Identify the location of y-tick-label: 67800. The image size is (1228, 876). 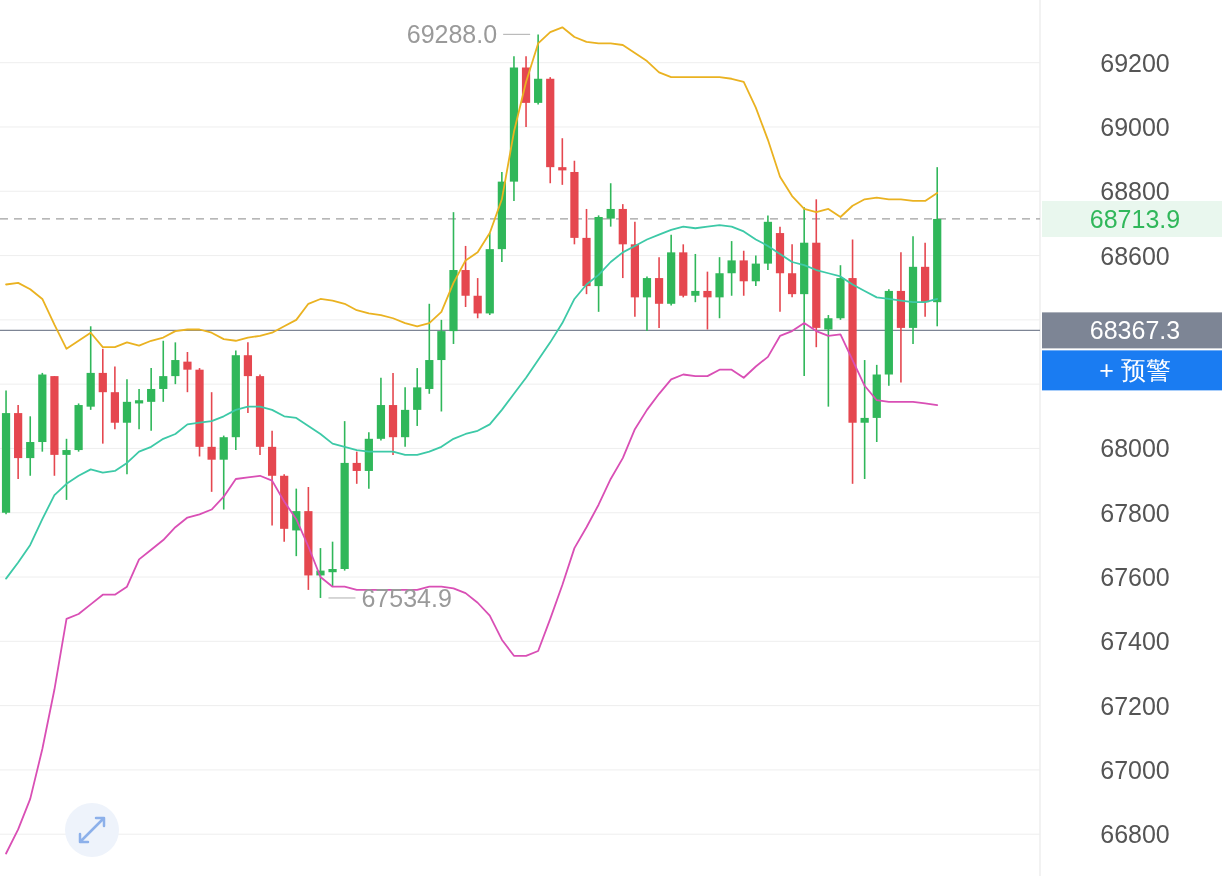
(1135, 512).